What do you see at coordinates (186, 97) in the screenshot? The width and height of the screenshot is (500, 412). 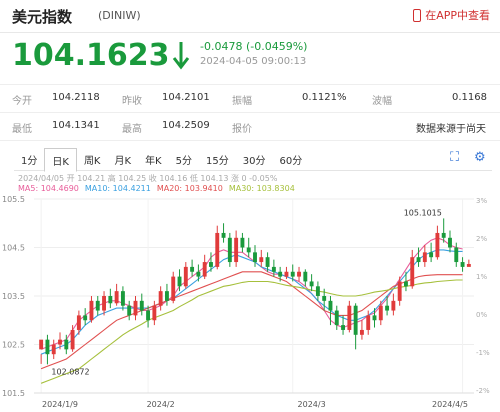 I see `stat-value: 104.2101` at bounding box center [186, 97].